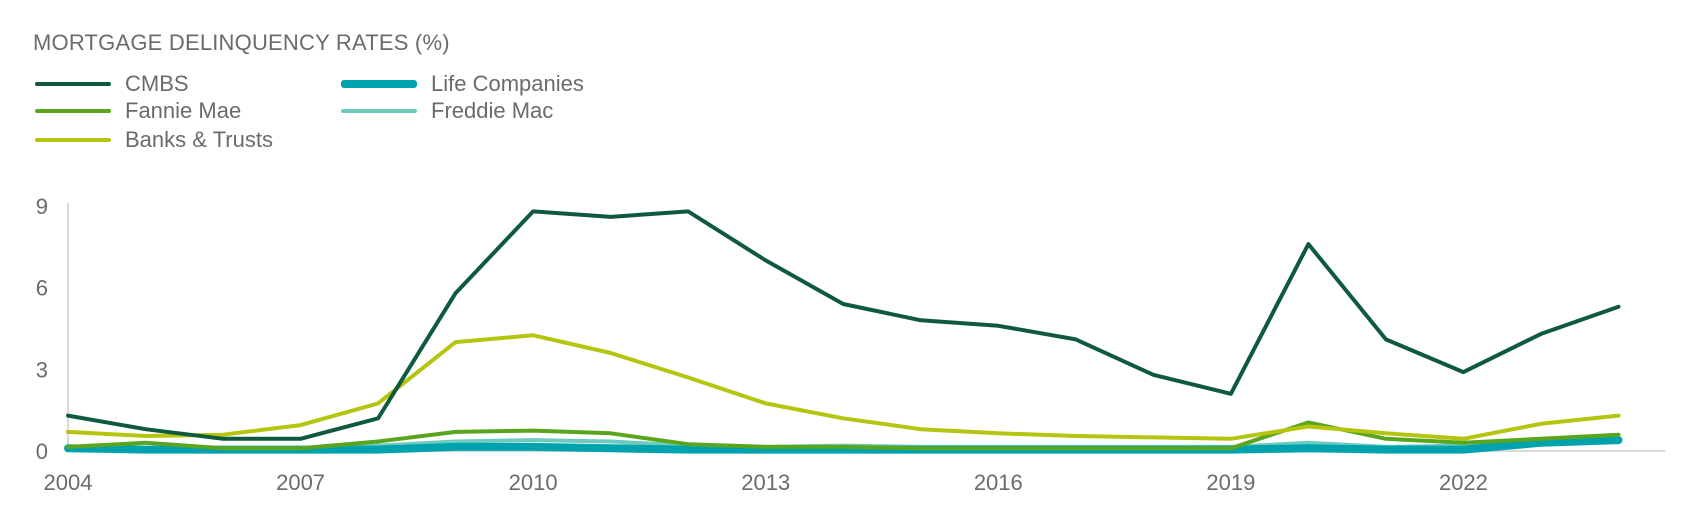 This screenshot has height=525, width=1699. I want to click on legend-swatch-banks-trusts, so click(73, 140).